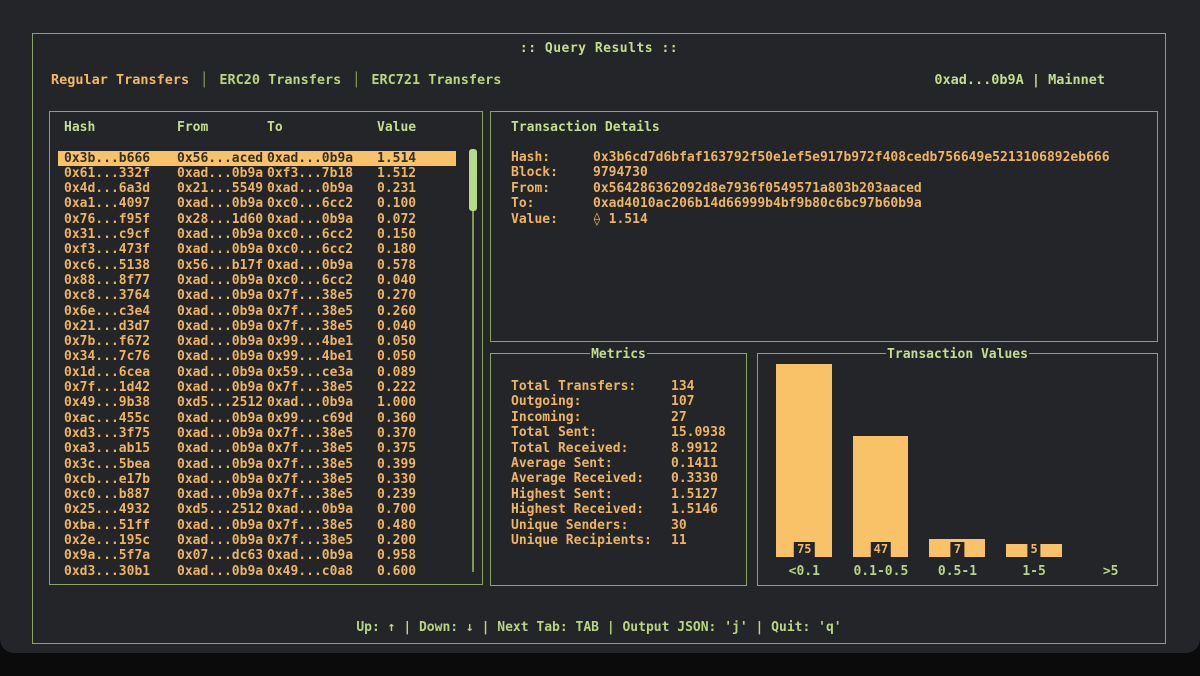 This screenshot has width=1200, height=676. I want to click on table-cell: 1.000, so click(397, 403).